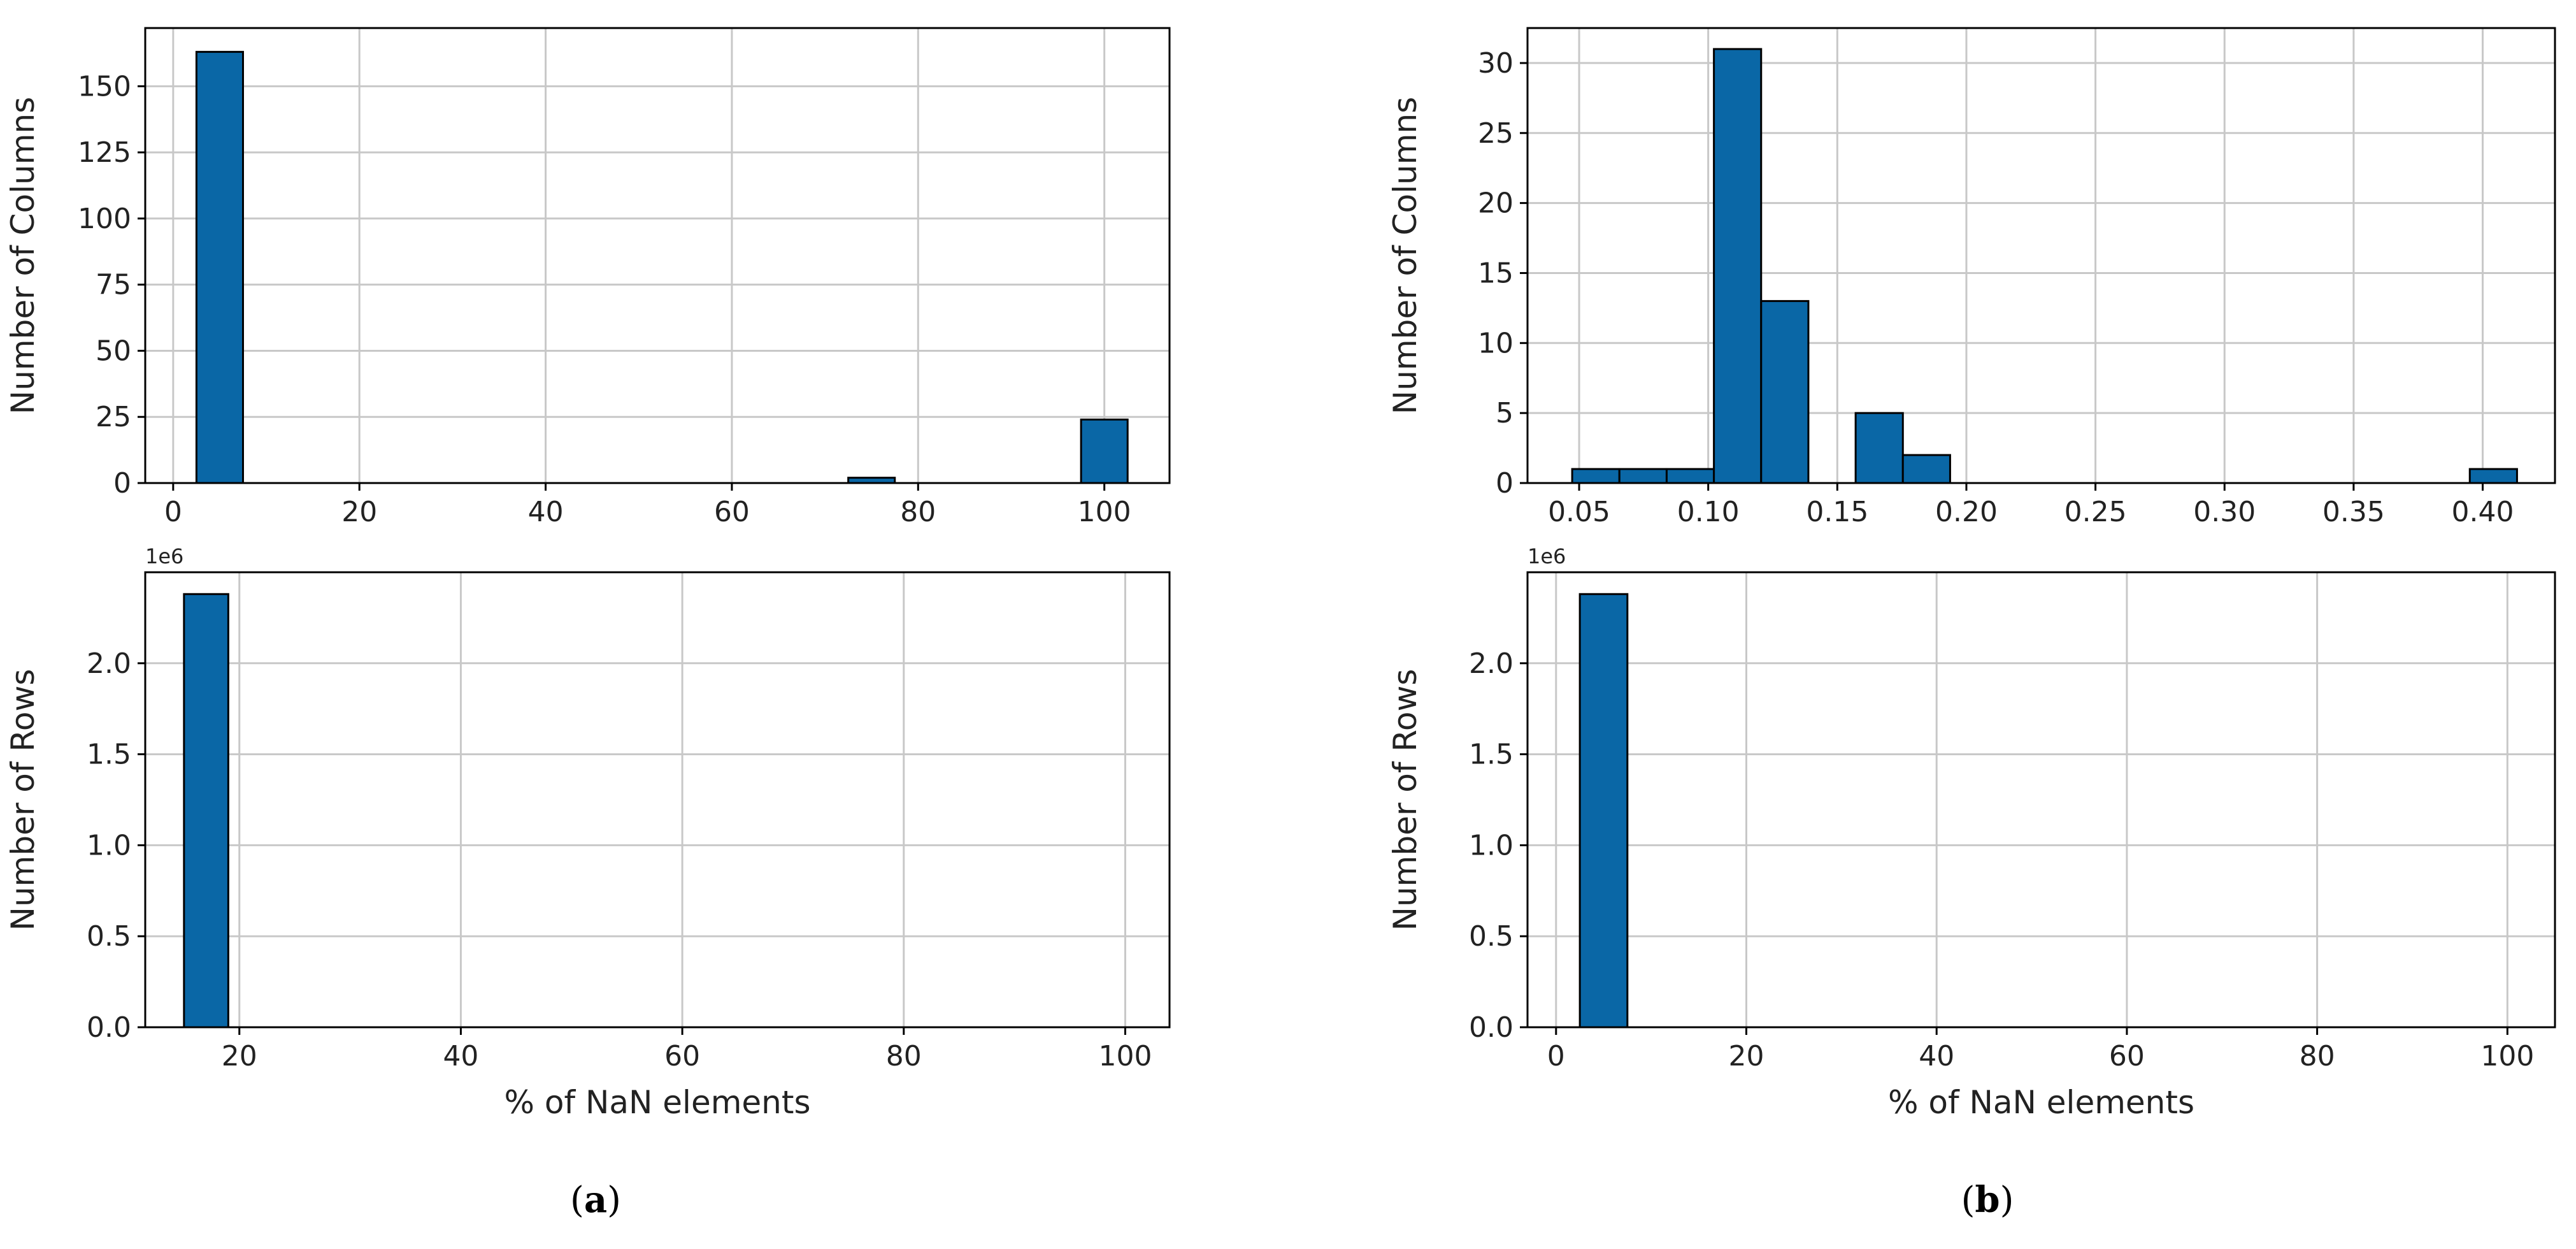 The height and width of the screenshot is (1249, 2576). Describe the element at coordinates (1837, 512) in the screenshot. I see `x-tick-label: 0.15` at that location.